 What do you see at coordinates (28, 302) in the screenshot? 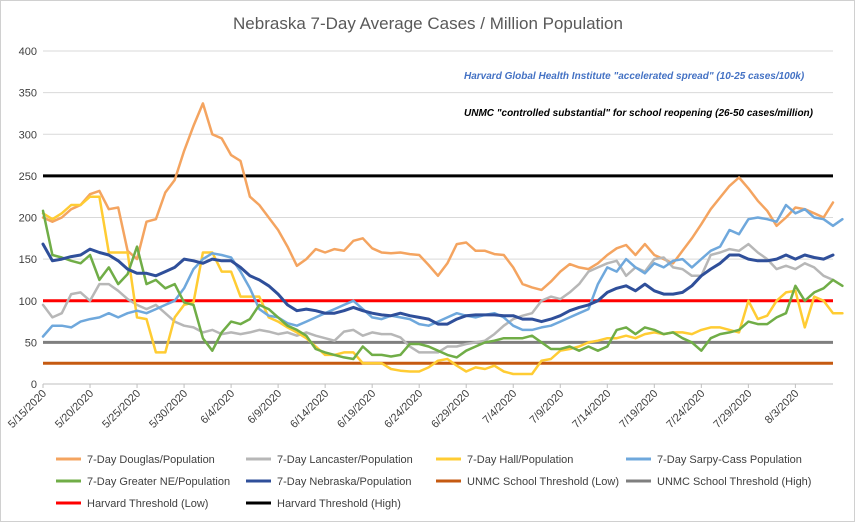
I see `y-tick-label: 100` at bounding box center [28, 302].